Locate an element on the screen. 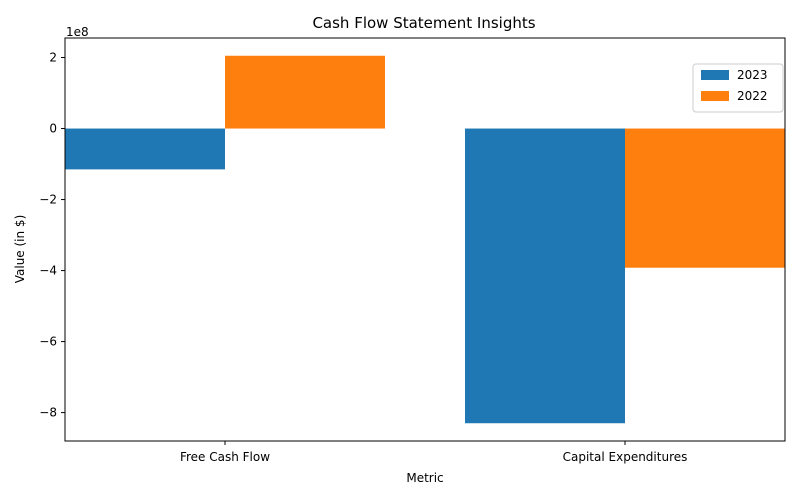 This screenshot has height=504, width=800. chart-title: Cash Flow Statement Insights is located at coordinates (423, 23).